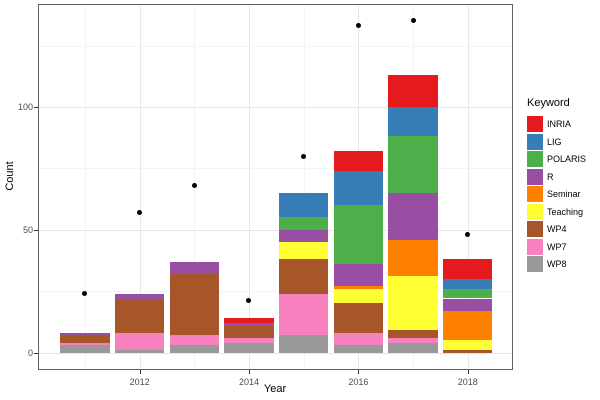 The width and height of the screenshot is (600, 400). Describe the element at coordinates (413, 303) in the screenshot. I see `bar-segment-teaching-2017` at that location.